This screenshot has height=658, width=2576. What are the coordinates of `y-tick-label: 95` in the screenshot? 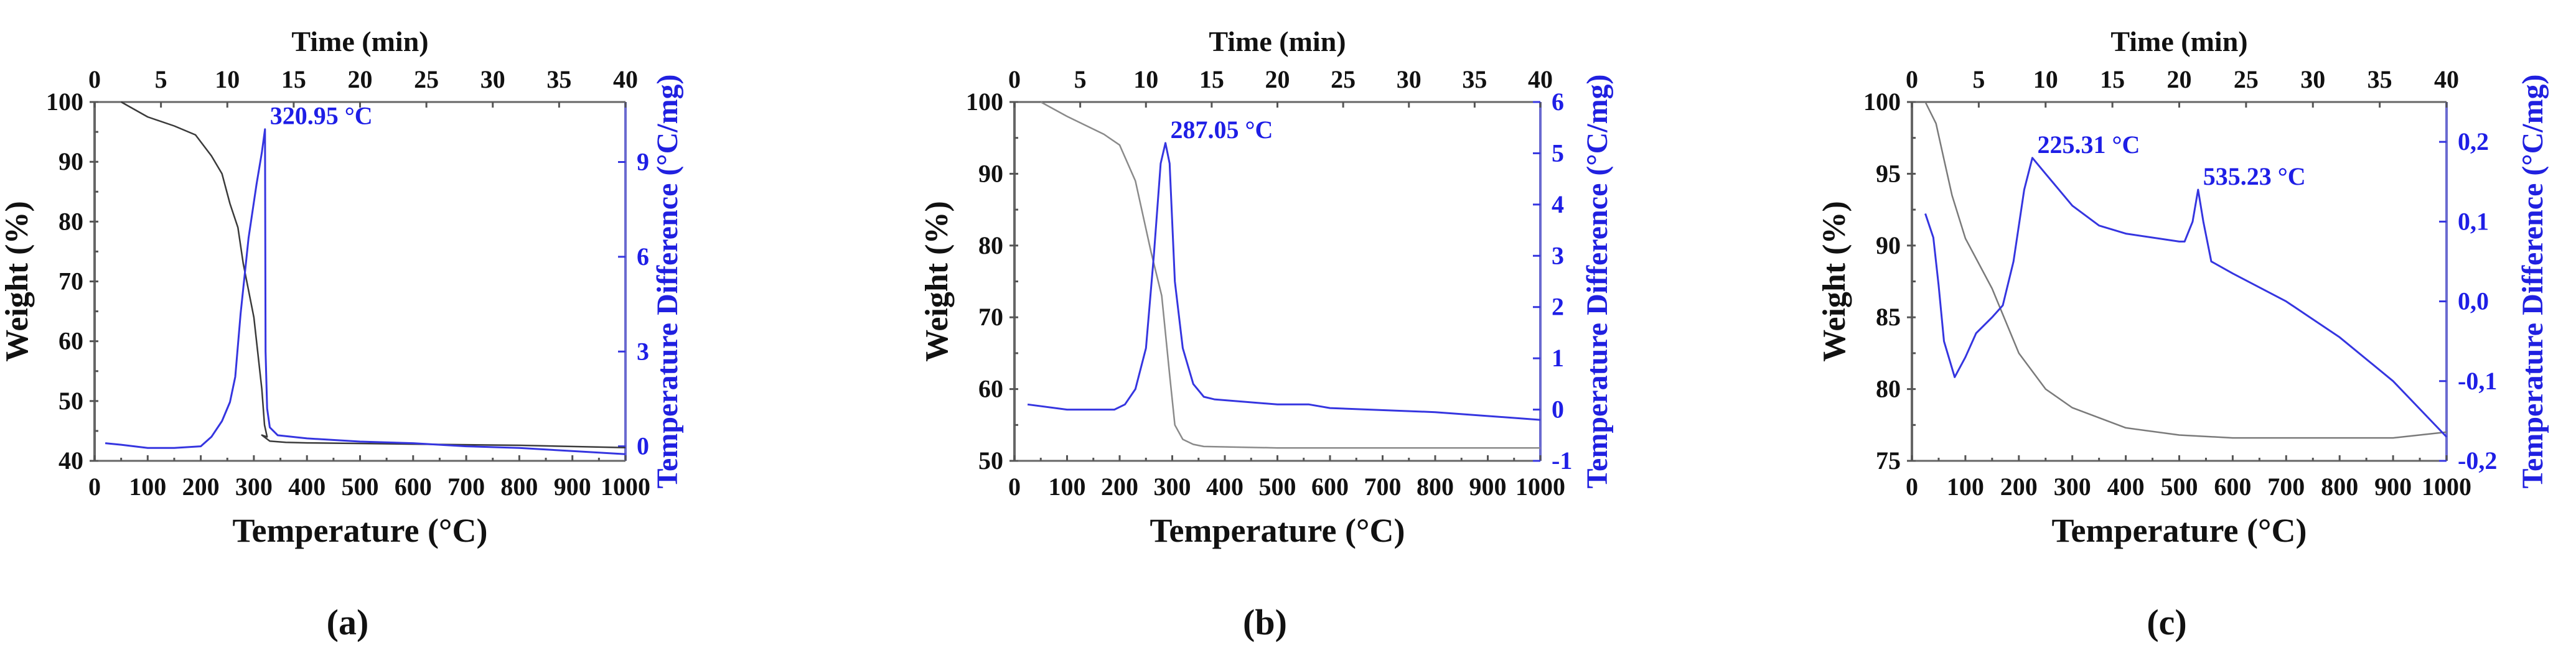 It's located at (1888, 173).